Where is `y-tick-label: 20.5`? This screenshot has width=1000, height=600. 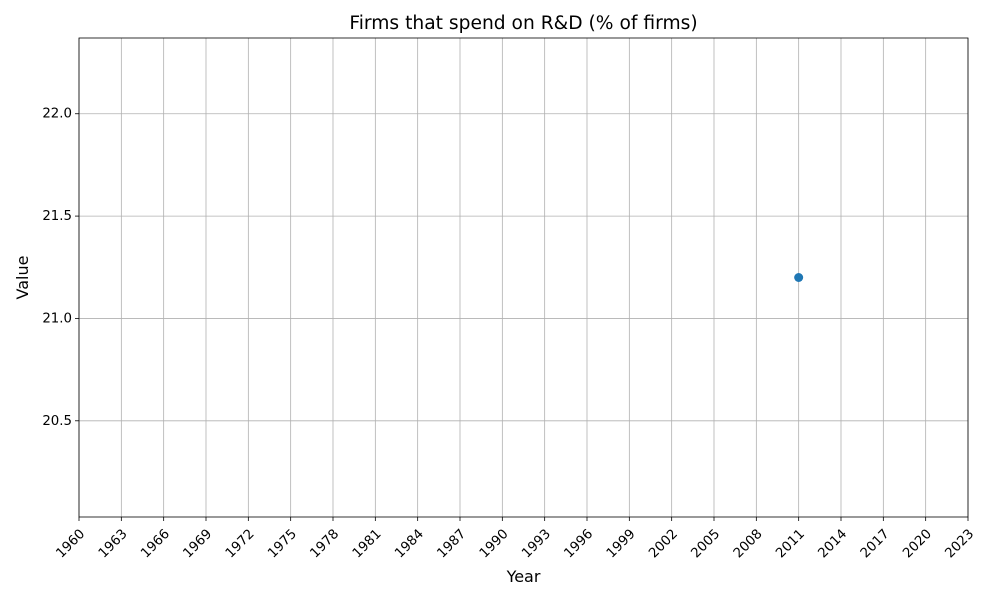
y-tick-label: 20.5 is located at coordinates (57, 421).